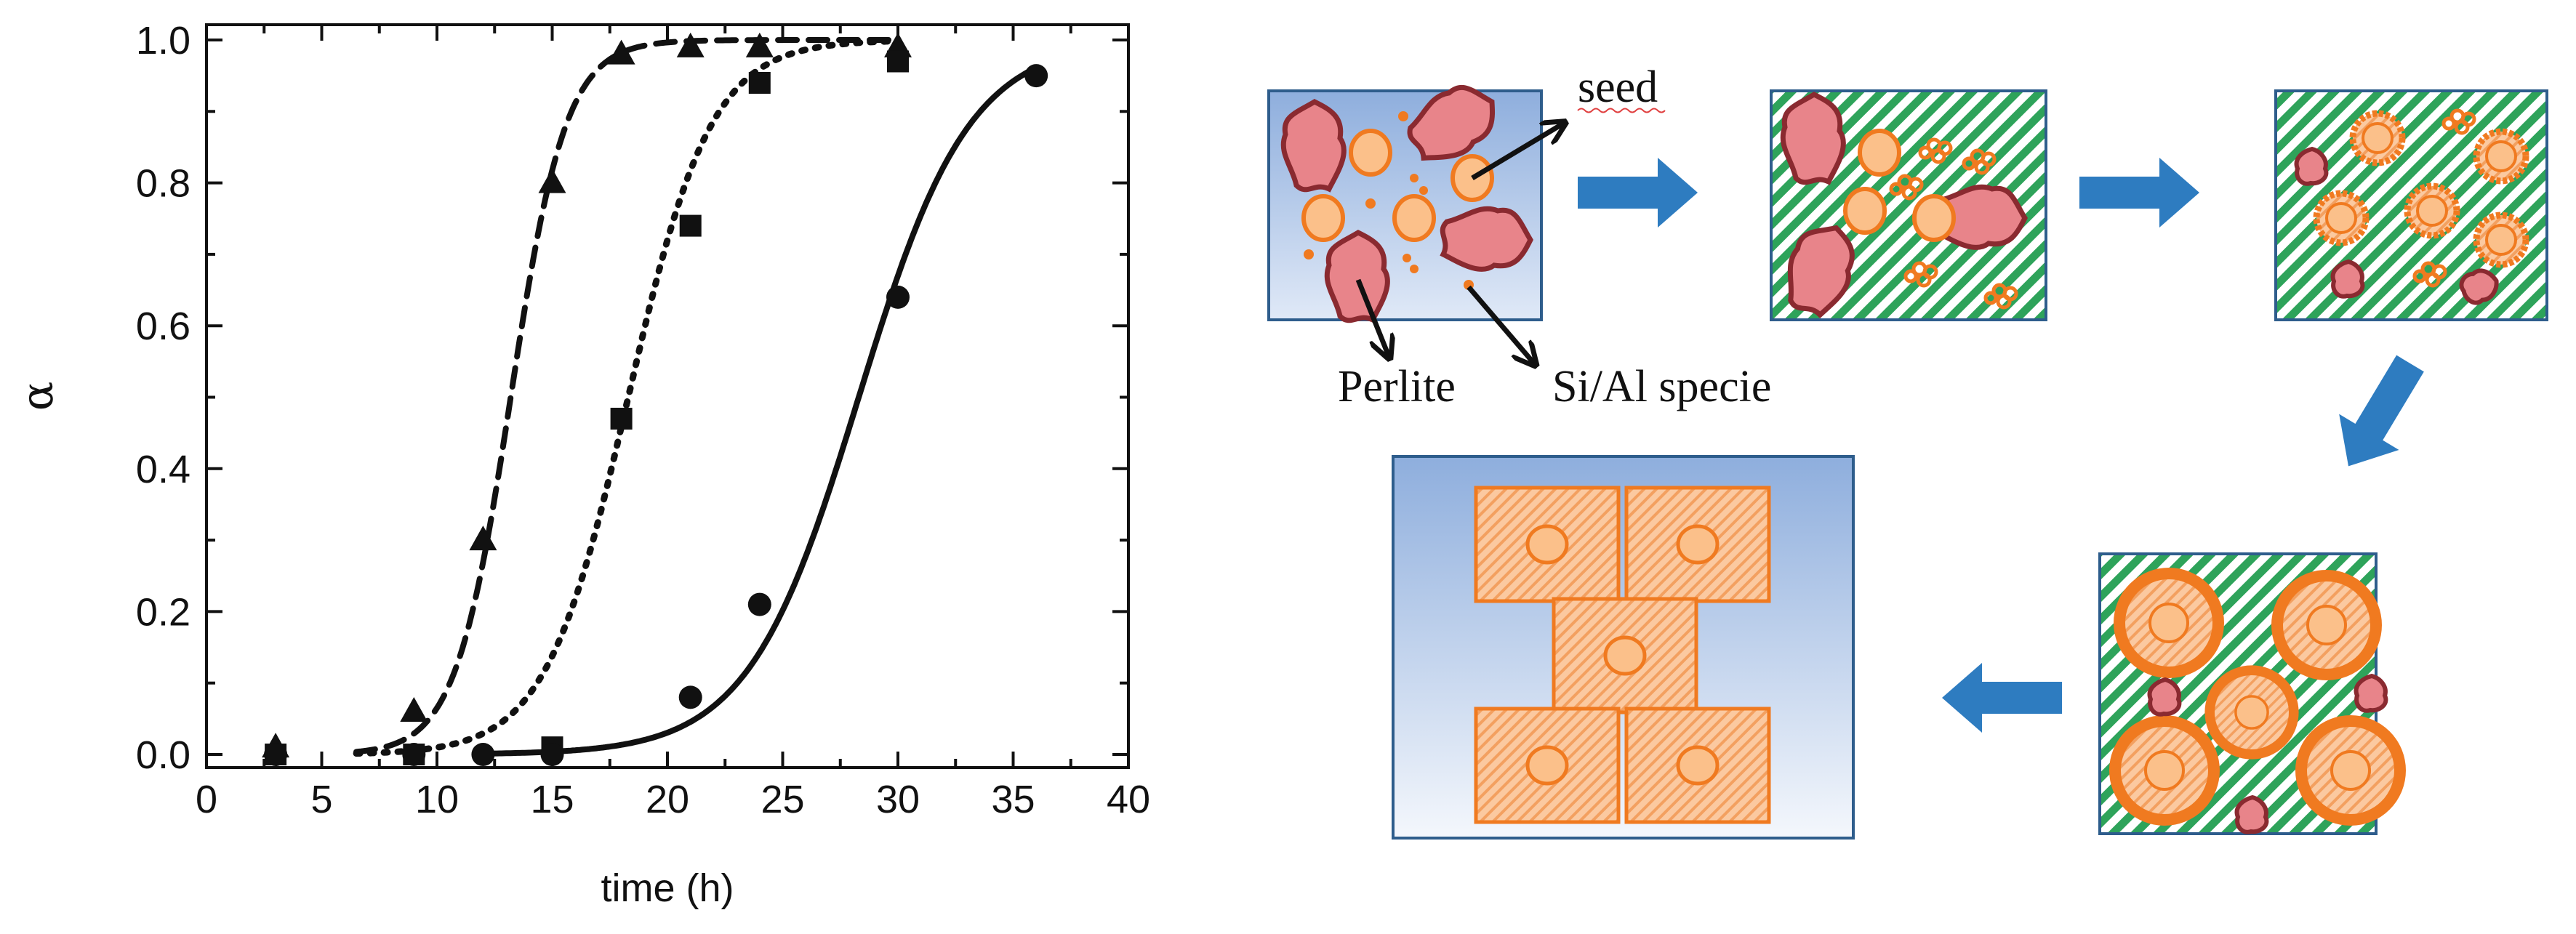 This screenshot has height=934, width=2576. Describe the element at coordinates (321, 799) in the screenshot. I see `x-tick-label: 5` at that location.